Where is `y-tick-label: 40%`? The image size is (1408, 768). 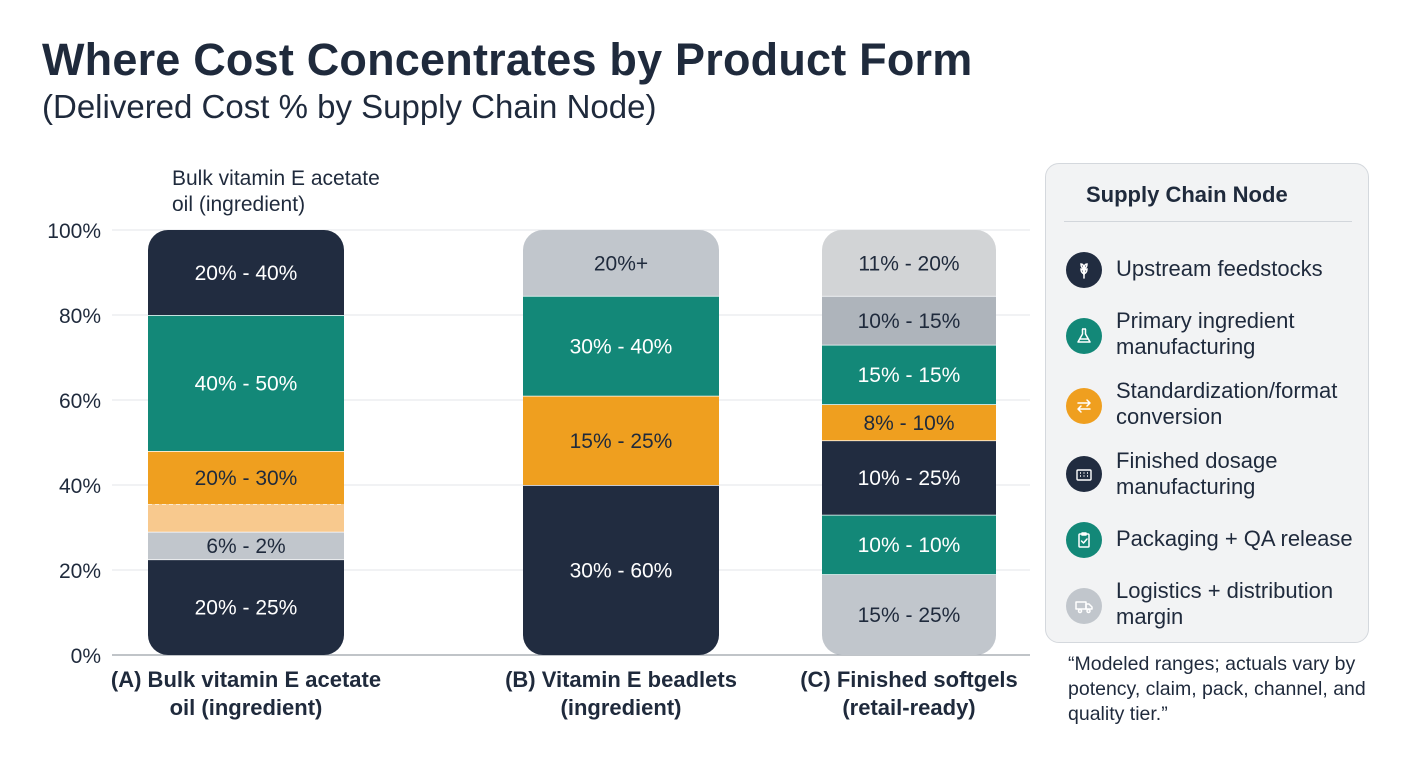 y-tick-label: 40% is located at coordinates (80, 486).